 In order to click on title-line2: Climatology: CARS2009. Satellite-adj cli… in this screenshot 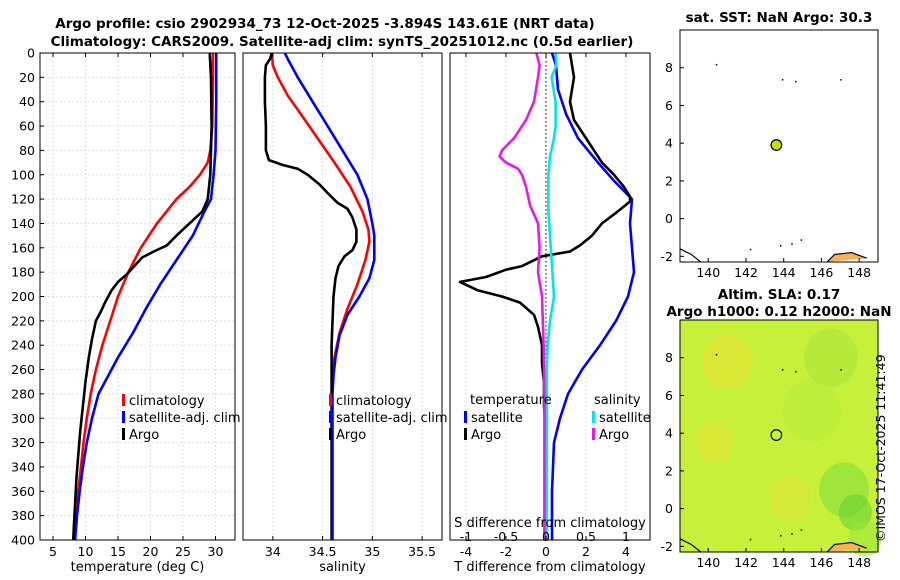, I will do `click(342, 42)`.